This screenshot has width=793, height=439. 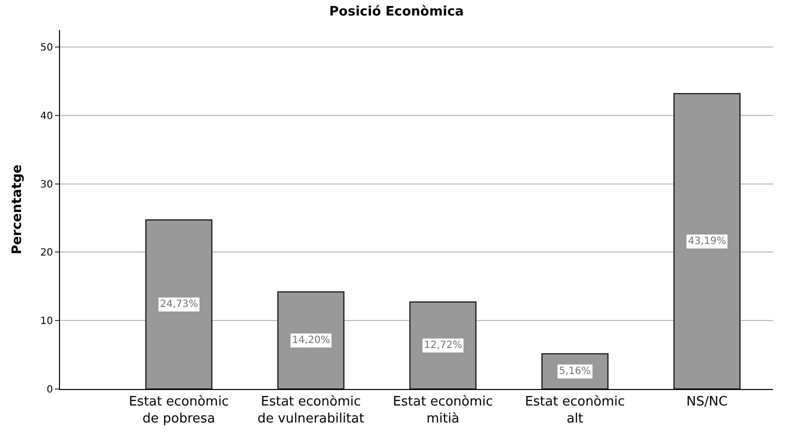 I want to click on x-tick-label: NS/NC, so click(x=707, y=402).